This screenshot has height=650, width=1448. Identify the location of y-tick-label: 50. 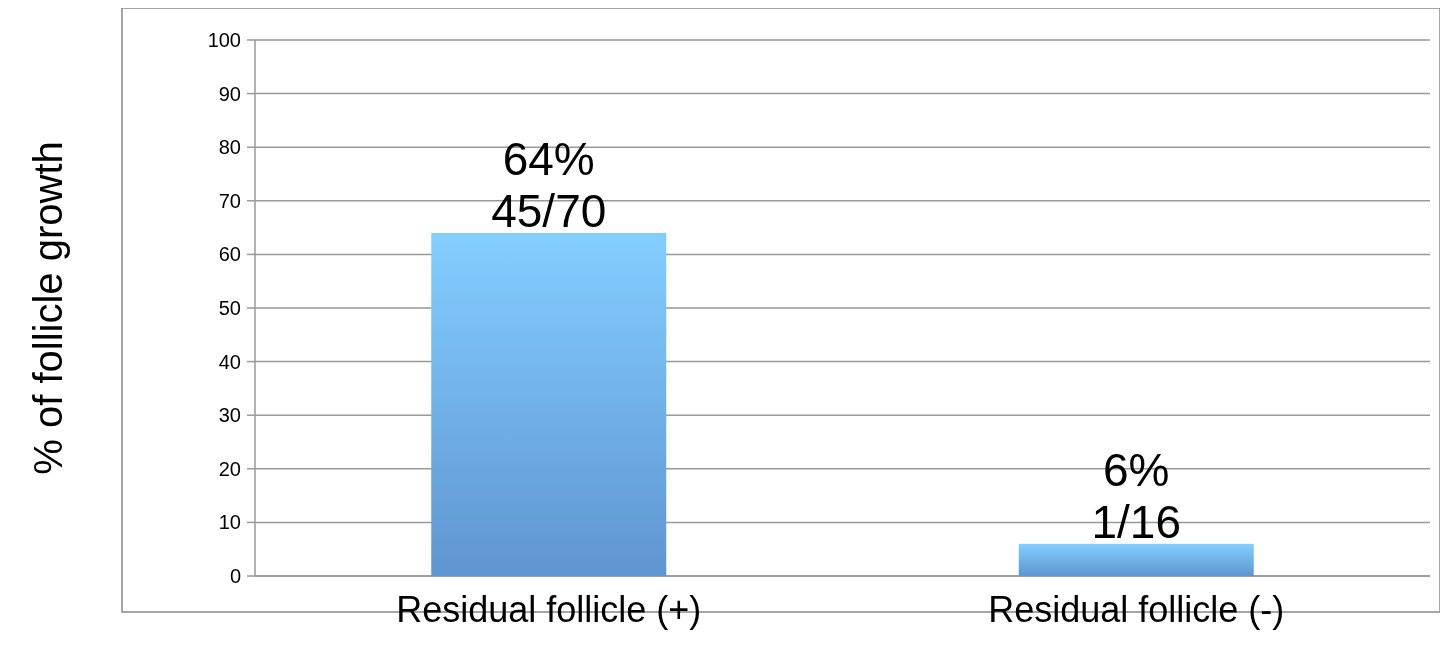
(229, 308).